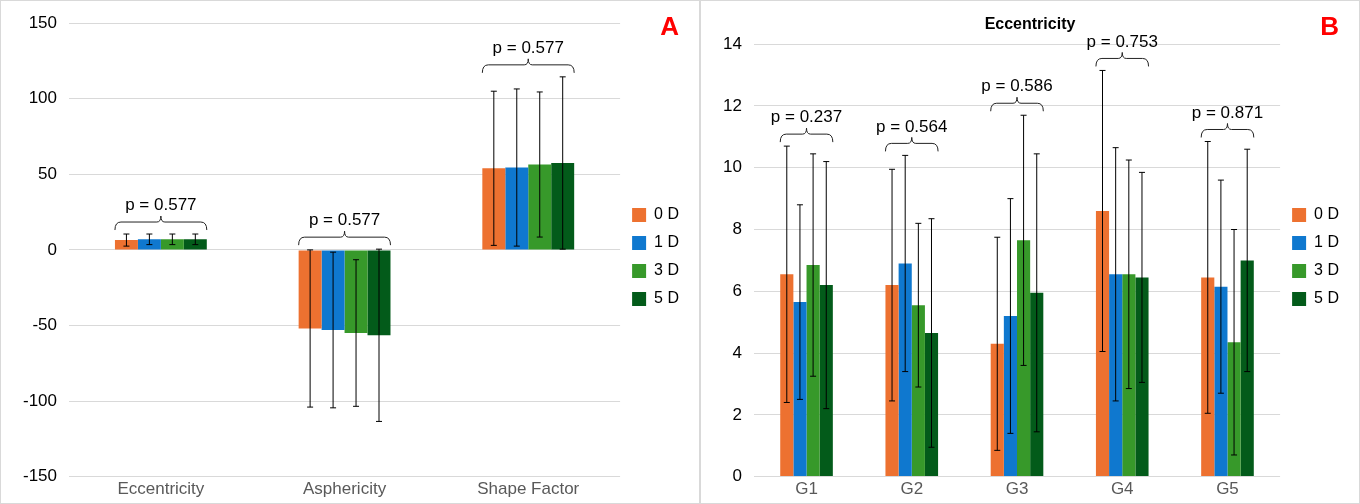 The width and height of the screenshot is (1360, 504). I want to click on x-tick-label: G2, so click(912, 489).